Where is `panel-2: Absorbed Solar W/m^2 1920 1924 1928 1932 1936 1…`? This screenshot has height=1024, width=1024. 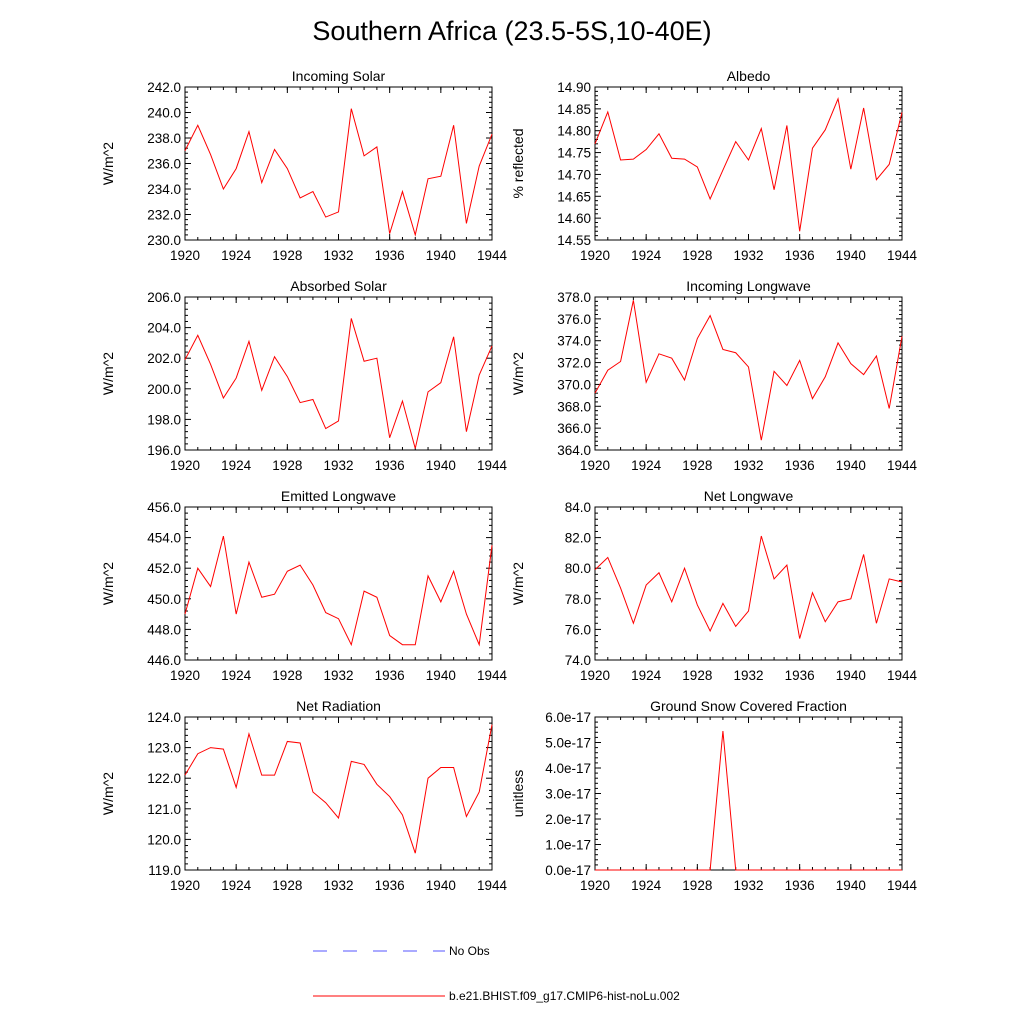
panel-2: Absorbed Solar W/m^2 1920 1924 1928 1932 1936 1… is located at coordinates (304, 375).